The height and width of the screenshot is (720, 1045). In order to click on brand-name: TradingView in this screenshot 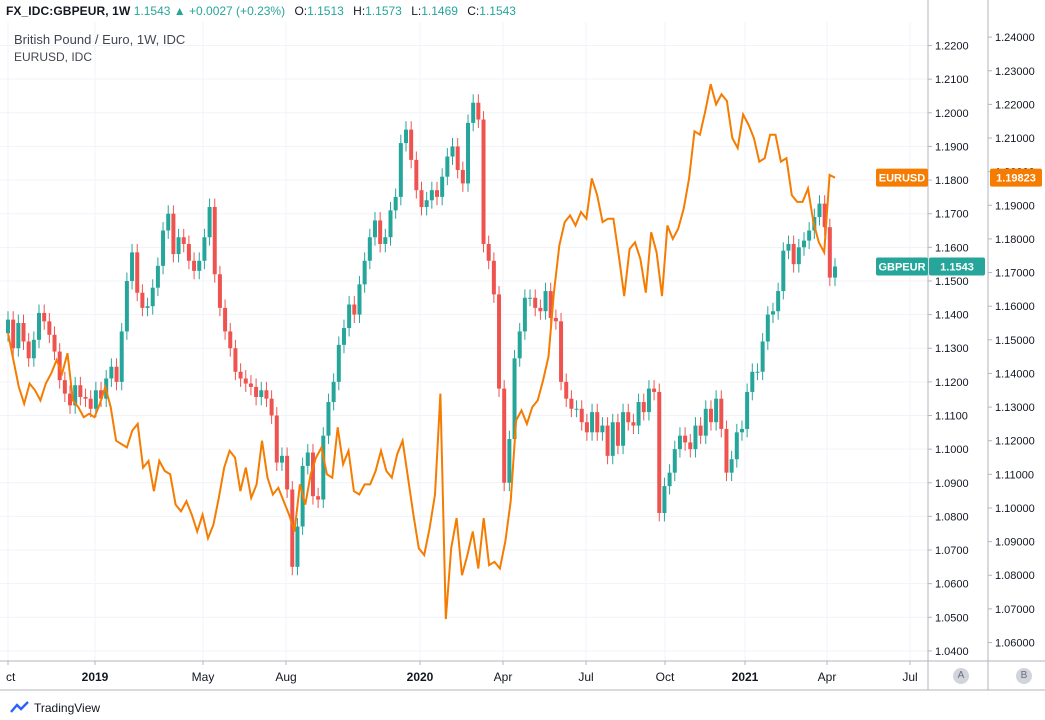, I will do `click(67, 708)`.